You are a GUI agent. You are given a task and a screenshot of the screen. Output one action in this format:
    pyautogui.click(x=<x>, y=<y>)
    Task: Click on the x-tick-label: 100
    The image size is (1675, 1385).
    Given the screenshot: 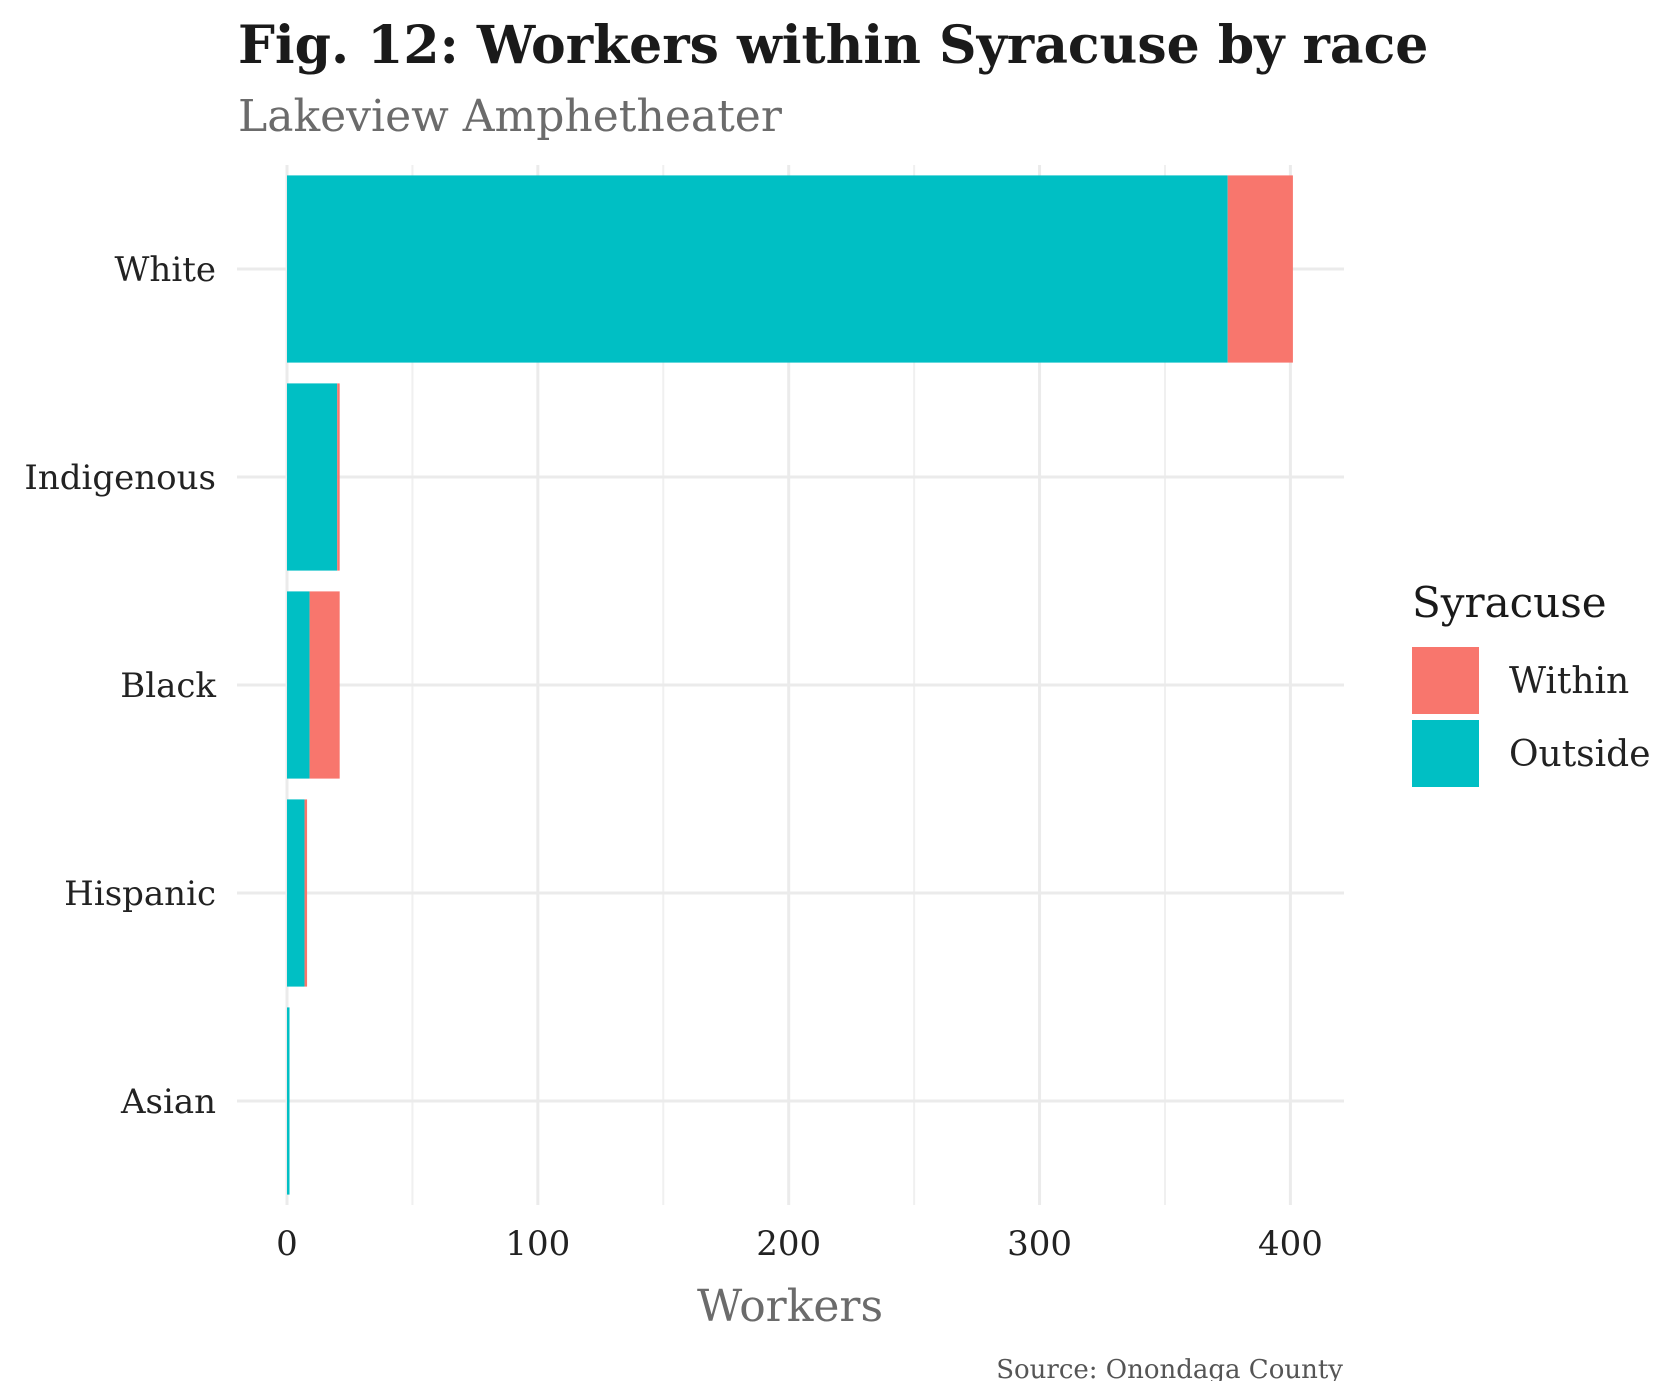 What is the action you would take?
    pyautogui.click(x=537, y=1244)
    